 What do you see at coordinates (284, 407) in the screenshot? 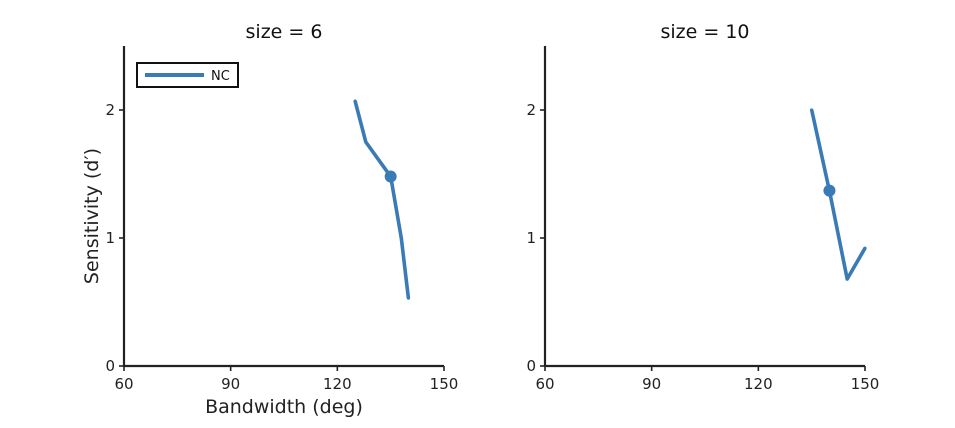
I see `x-axis-label: Bandwidth (deg)` at bounding box center [284, 407].